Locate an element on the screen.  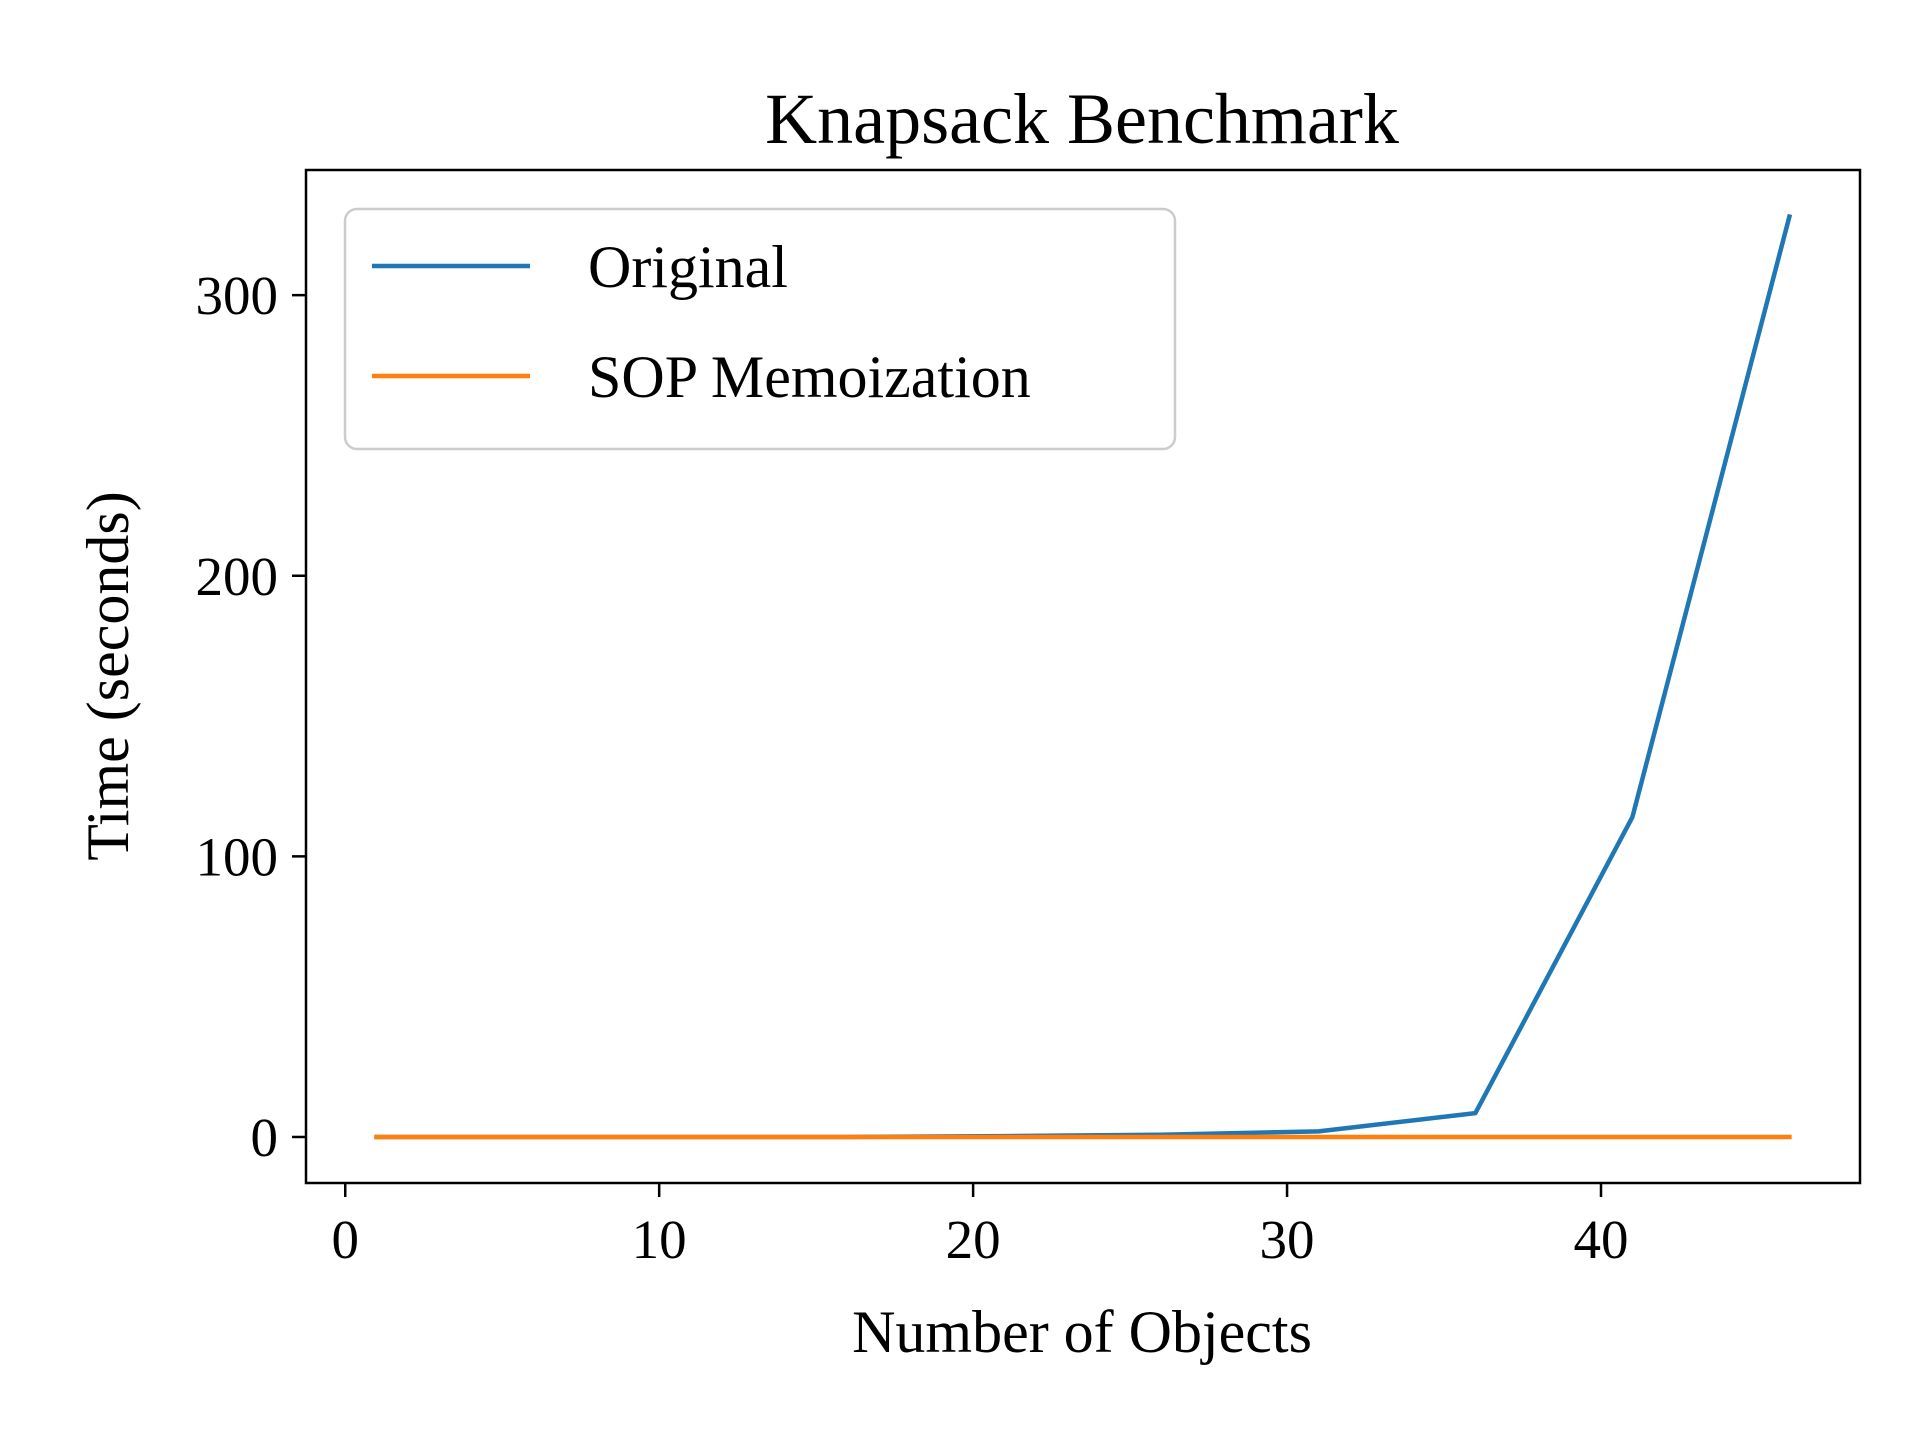
legend: Original SOP Memoization is located at coordinates (760, 329).